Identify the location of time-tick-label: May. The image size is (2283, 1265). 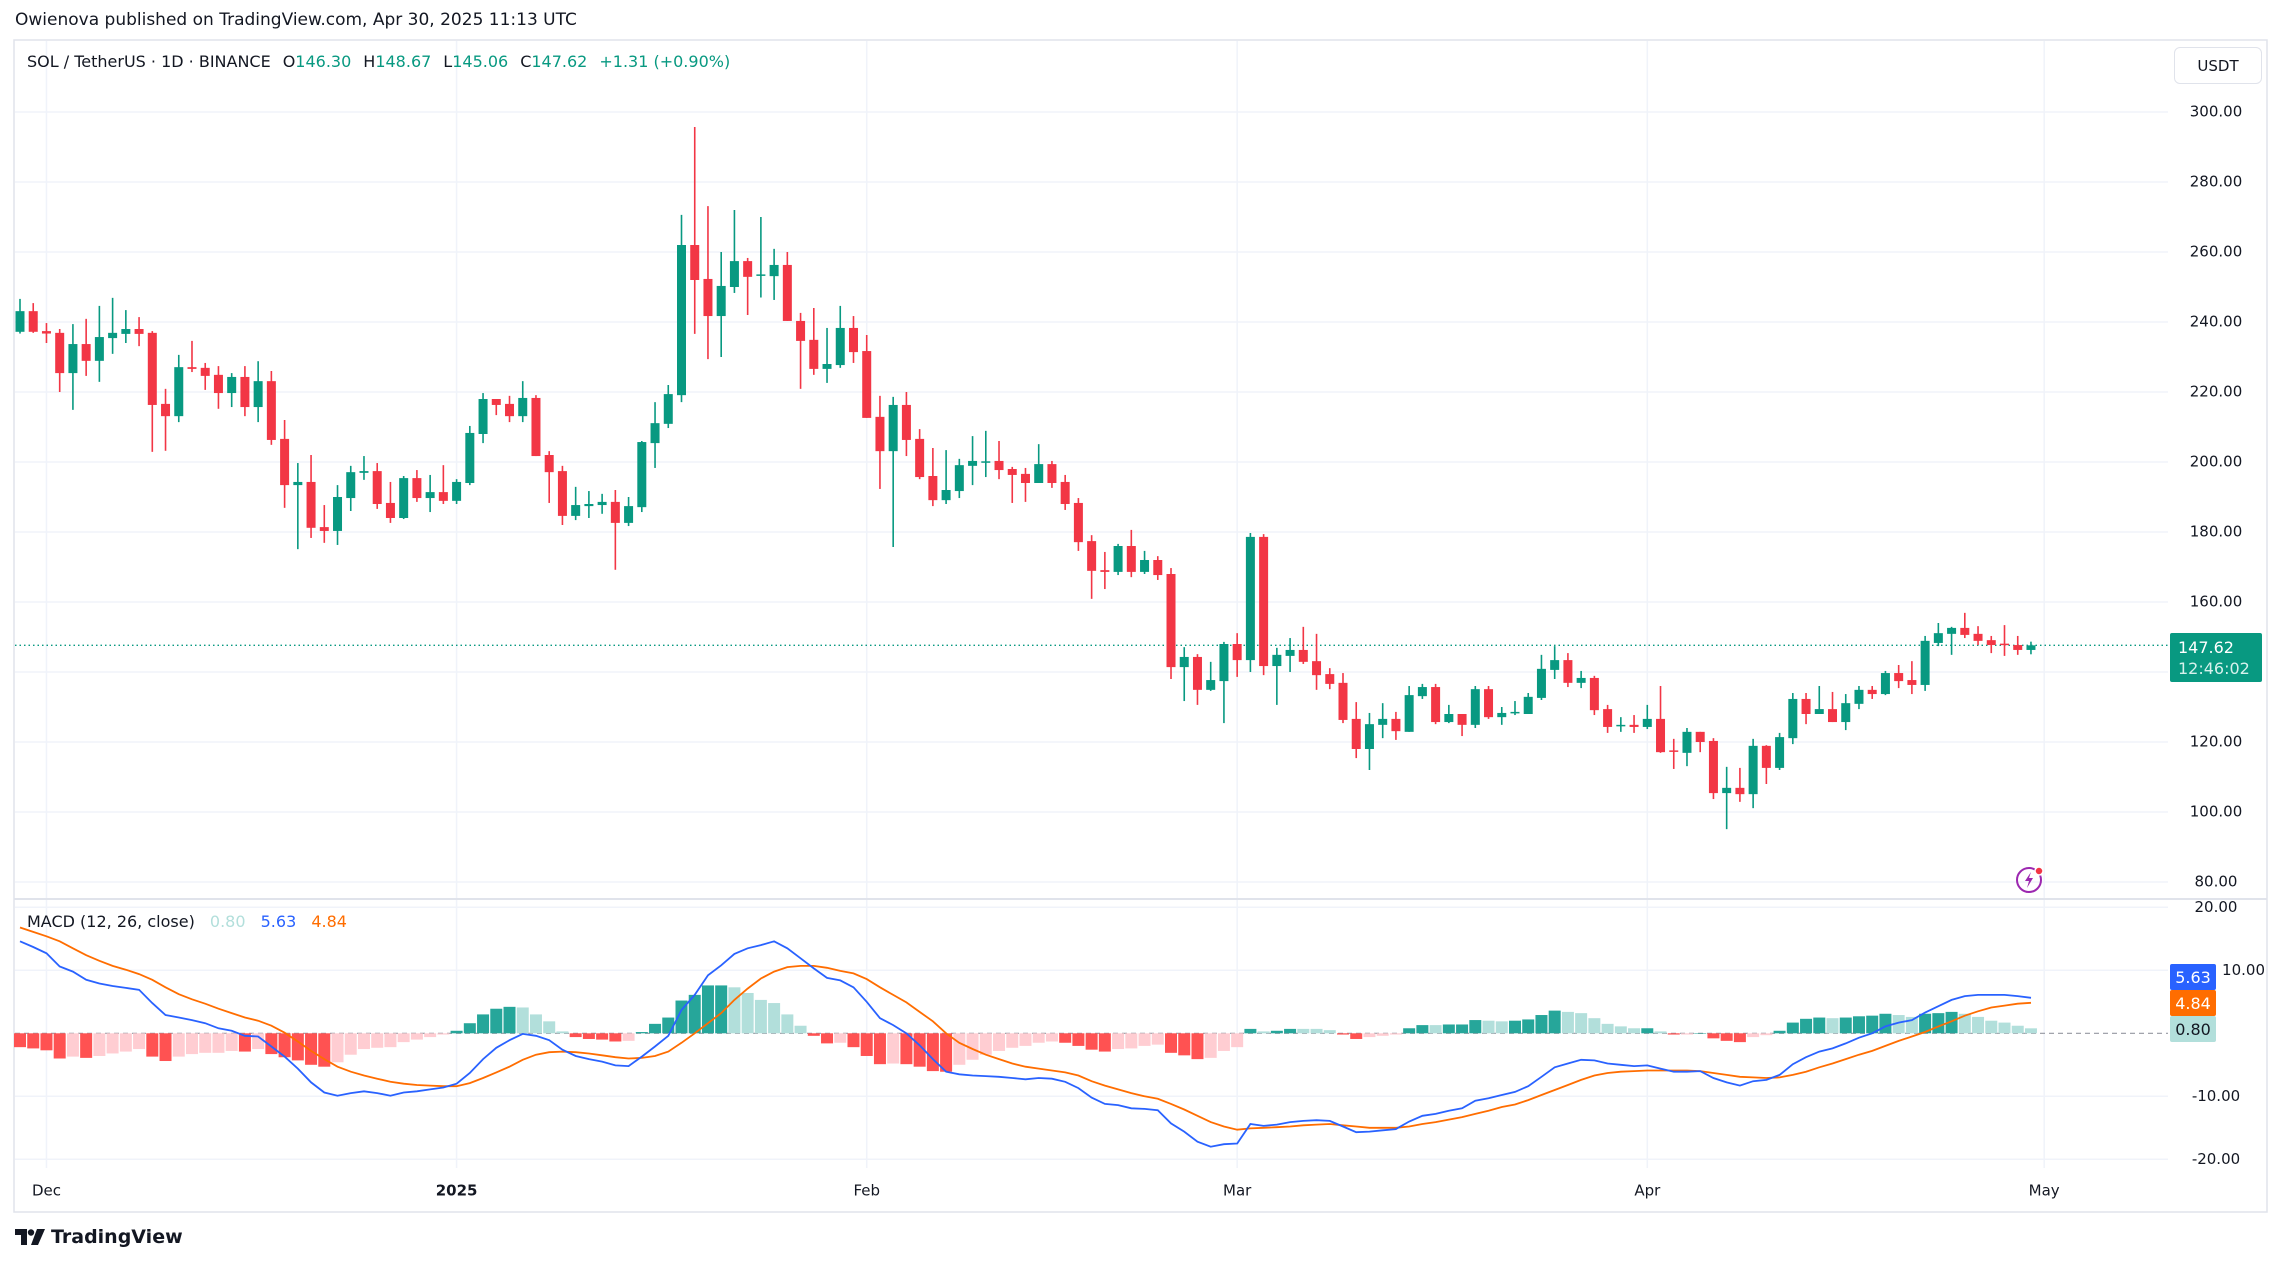
(2044, 1191).